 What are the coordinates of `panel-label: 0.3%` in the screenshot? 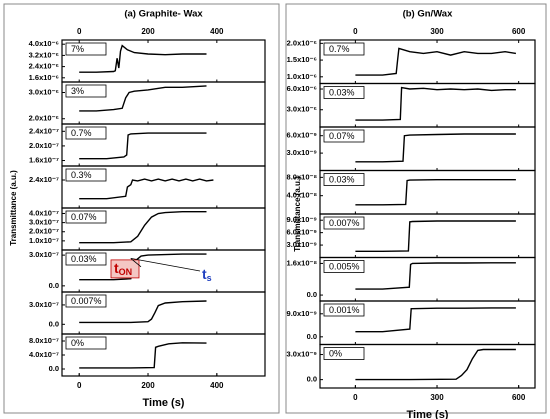 It's located at (81, 175).